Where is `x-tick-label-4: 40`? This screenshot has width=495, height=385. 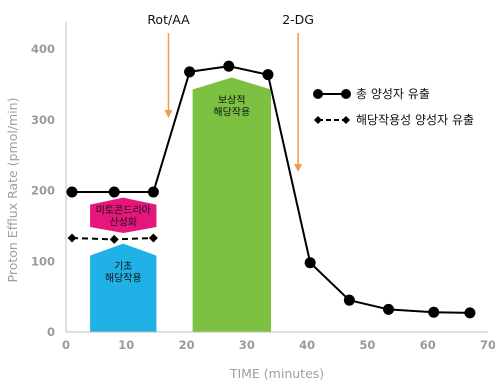 x-tick-label-4: 40 is located at coordinates (307, 345).